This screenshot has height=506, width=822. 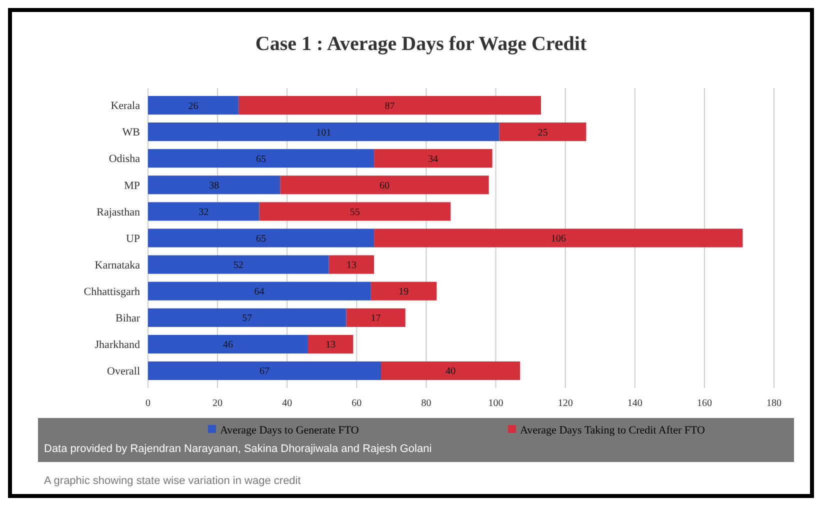 I want to click on text: Data provided by Rajendran Narayanan, Sakina Dhorajiwala and Rajesh Golani, so click(x=238, y=449).